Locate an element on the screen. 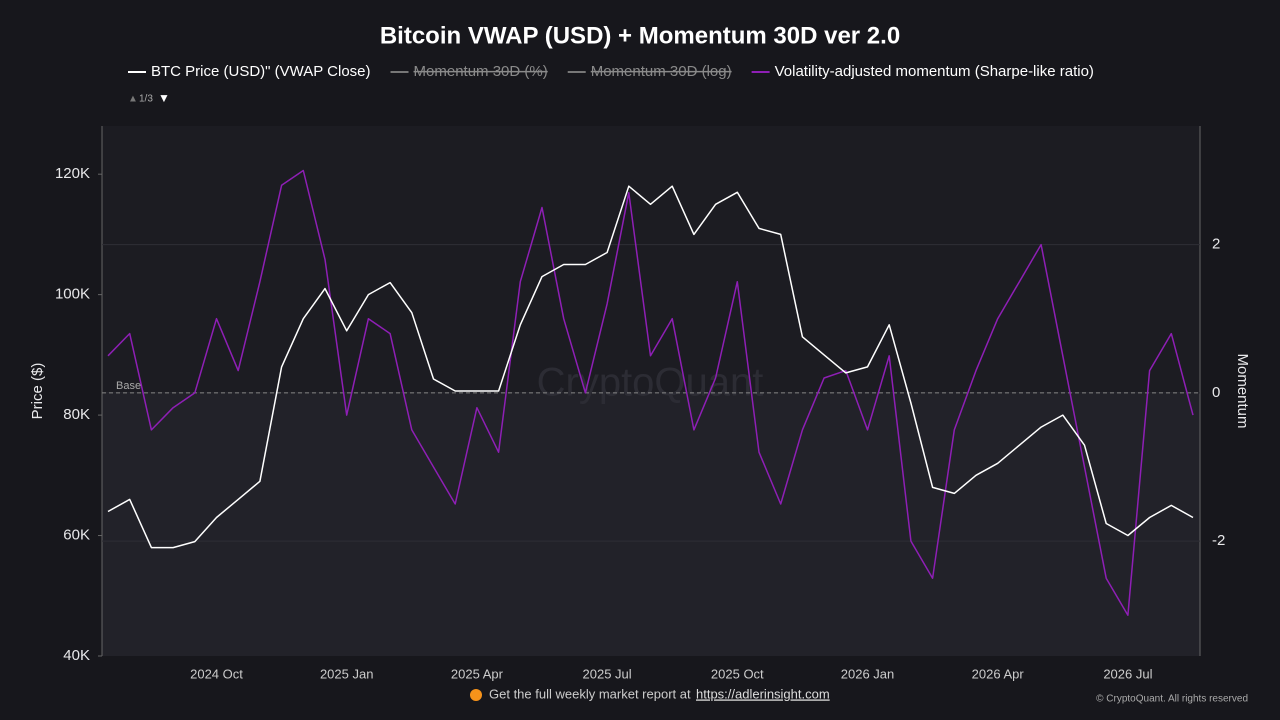  y-axis-title: Price ($) is located at coordinates (37, 391).